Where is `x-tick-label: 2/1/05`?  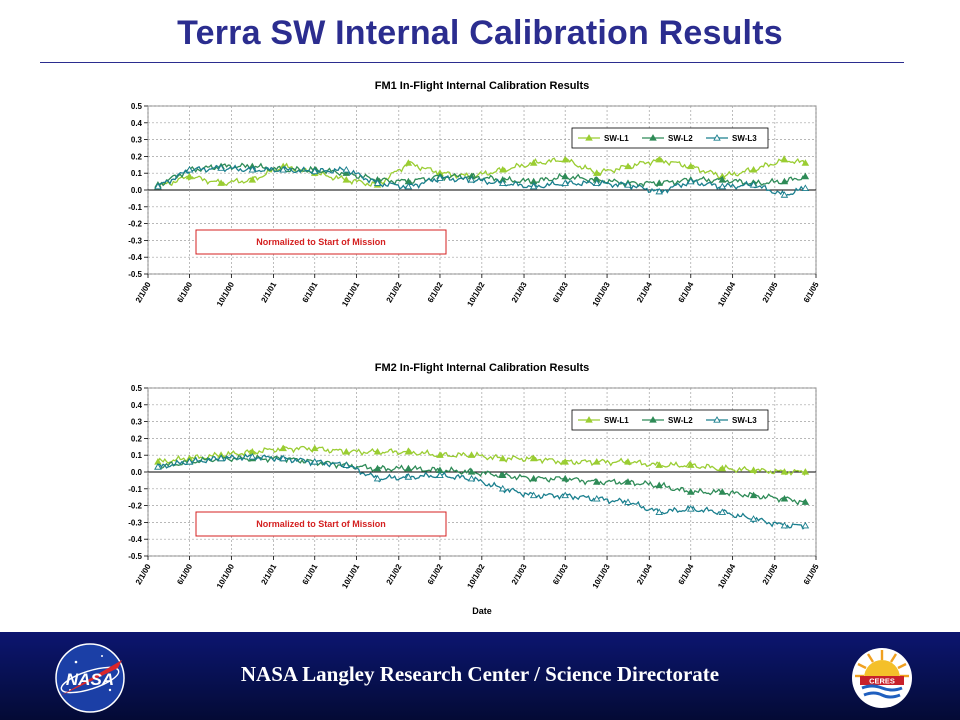 x-tick-label: 2/1/05 is located at coordinates (770, 574).